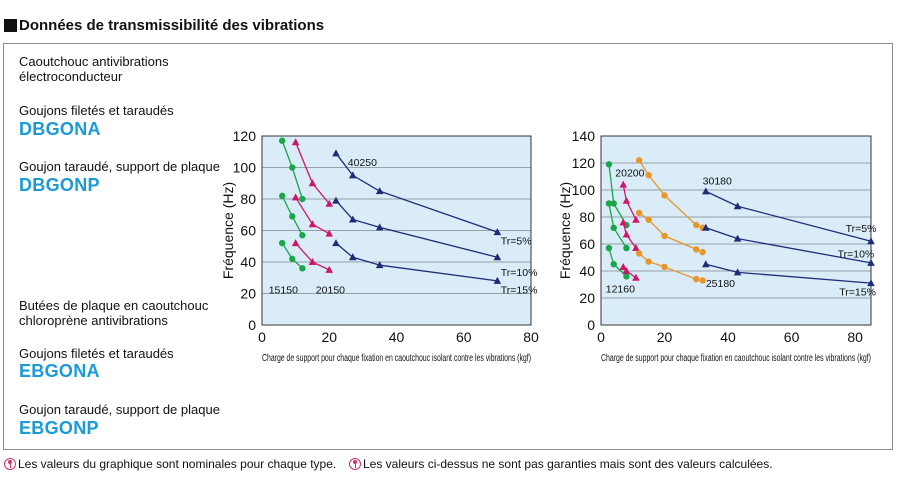 This screenshot has height=492, width=898. Describe the element at coordinates (516, 242) in the screenshot. I see `annotation-label: Tr=5%` at that location.